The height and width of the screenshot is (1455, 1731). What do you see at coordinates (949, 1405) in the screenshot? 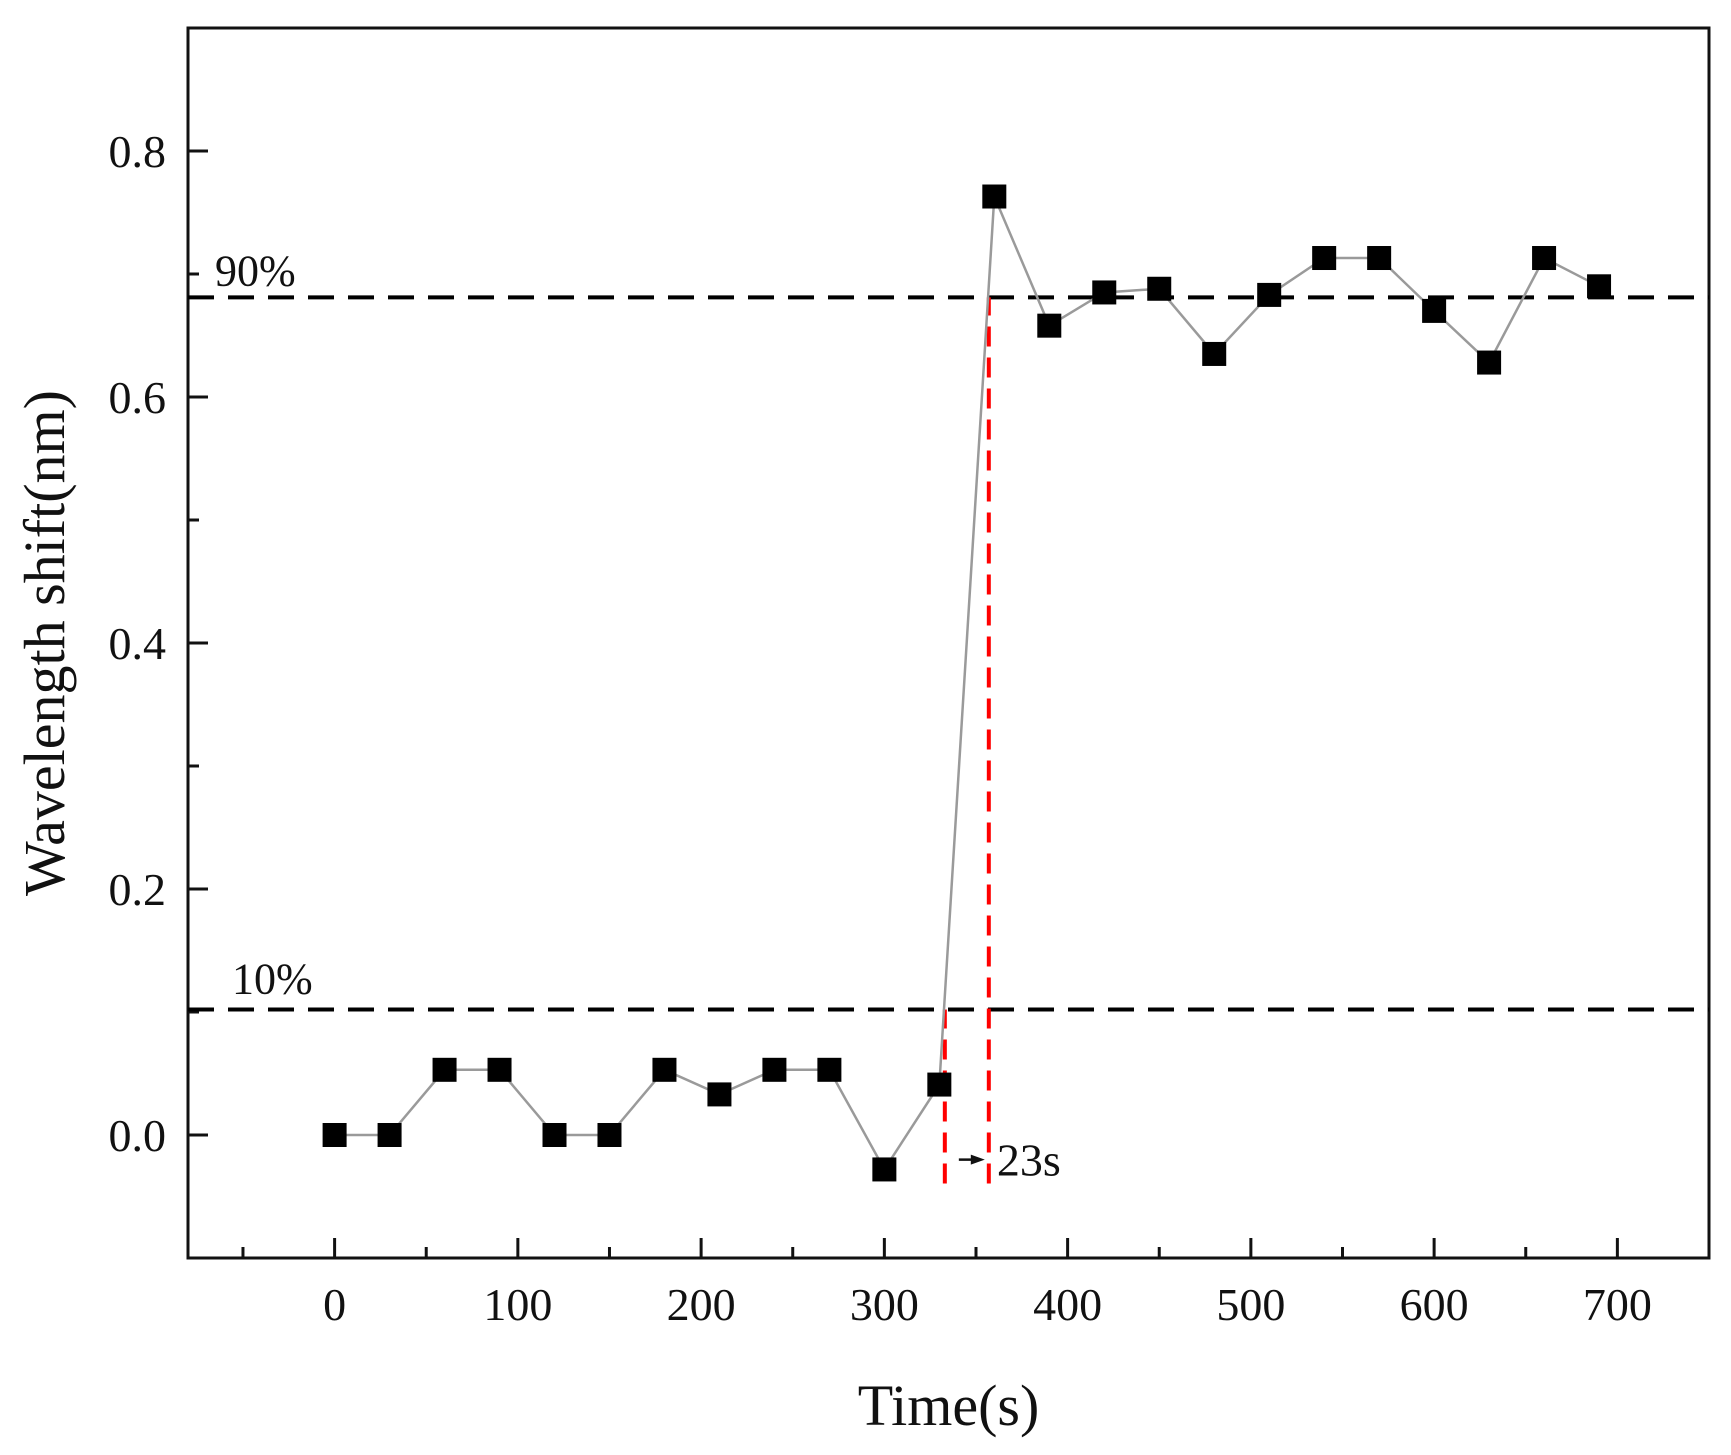
I see `x-axis-title: Time(s)` at bounding box center [949, 1405].